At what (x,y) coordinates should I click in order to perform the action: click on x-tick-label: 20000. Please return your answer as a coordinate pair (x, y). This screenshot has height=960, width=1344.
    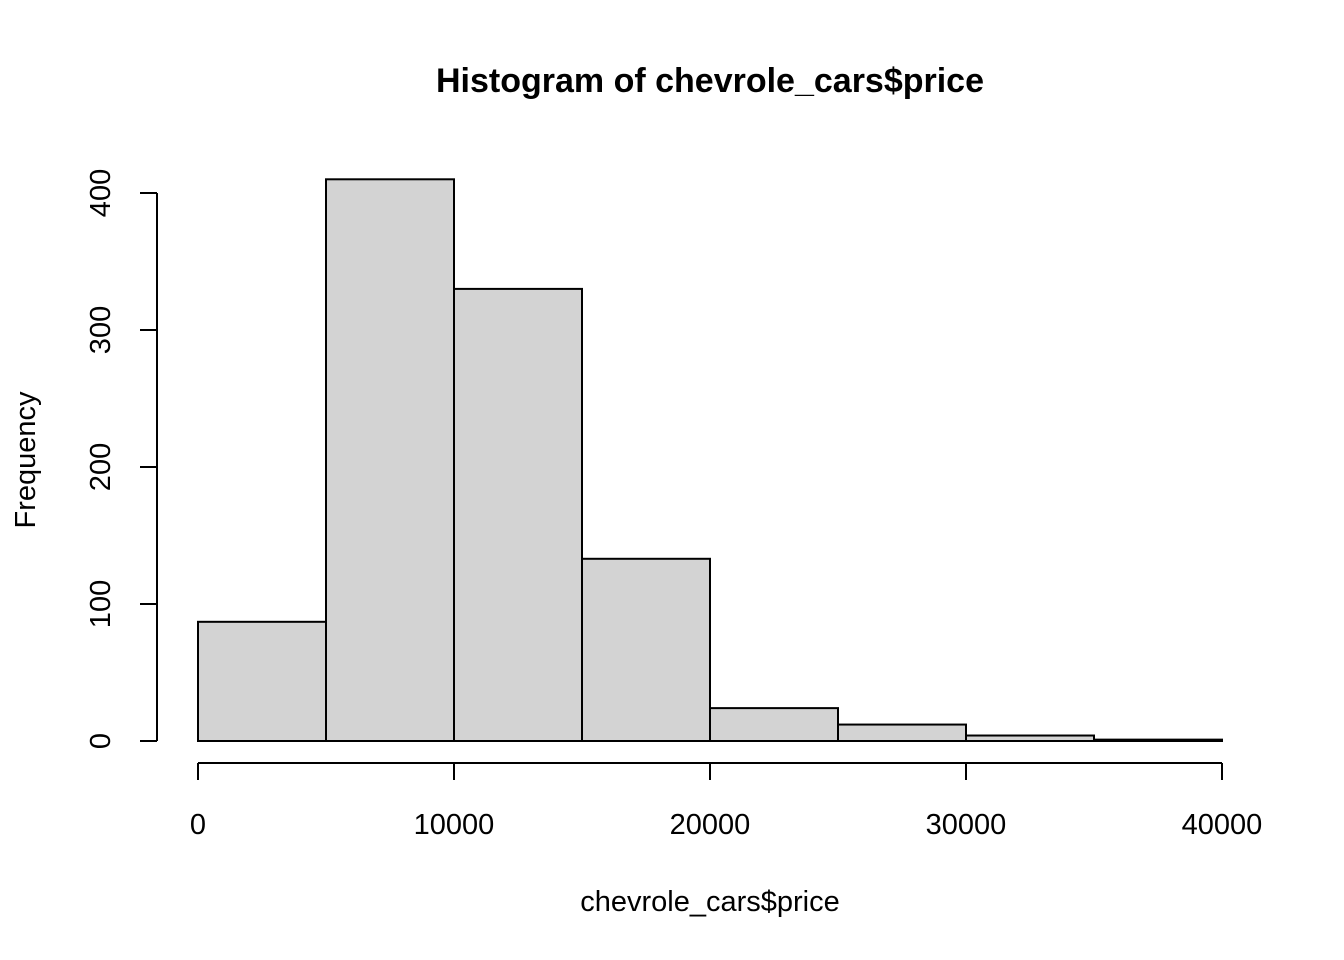
    Looking at the image, I should click on (710, 825).